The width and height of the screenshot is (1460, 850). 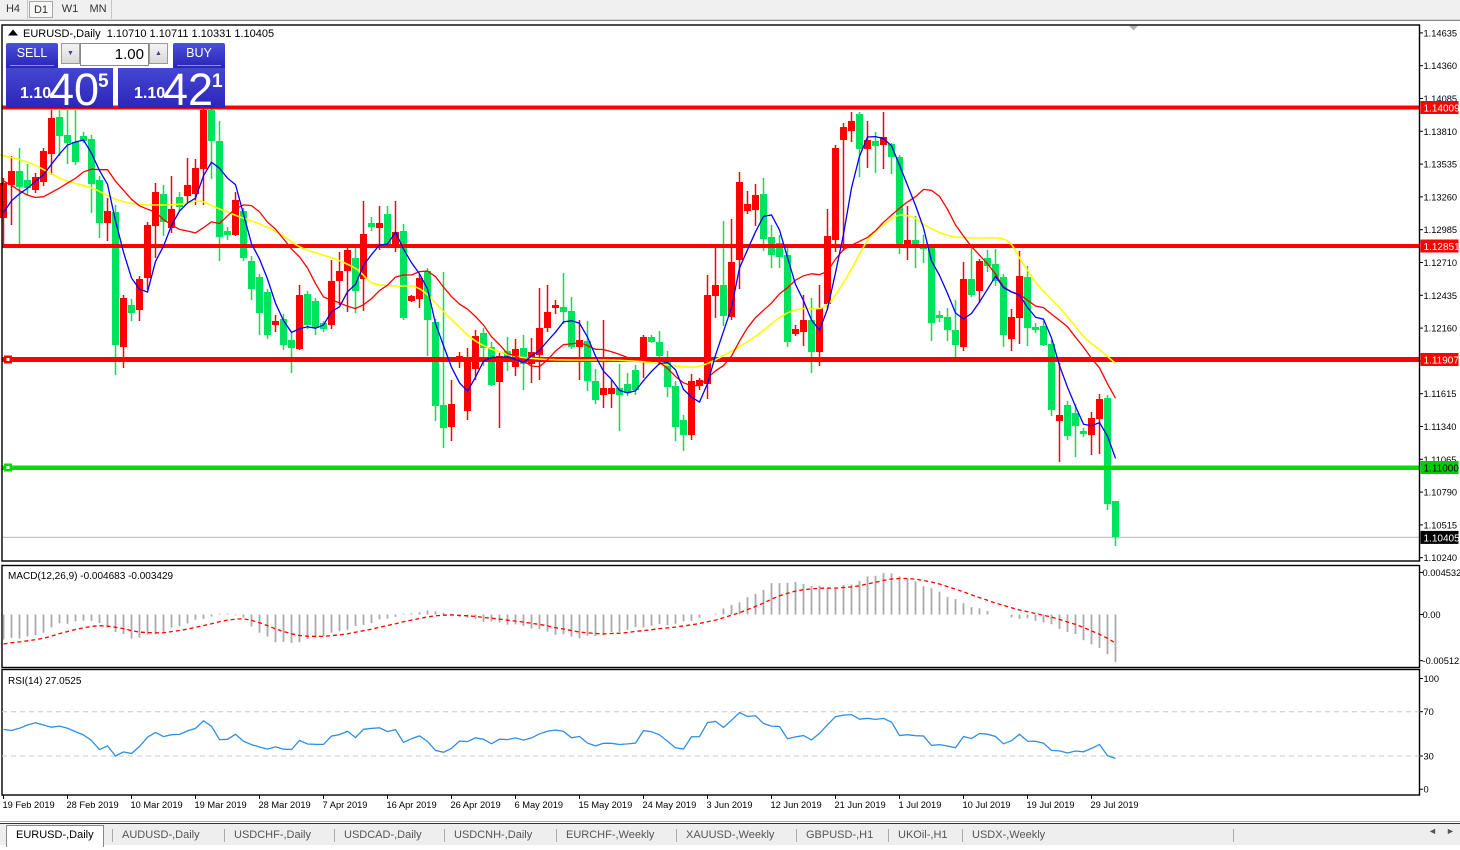 I want to click on svg-text: 1.12435, so click(x=1441, y=296).